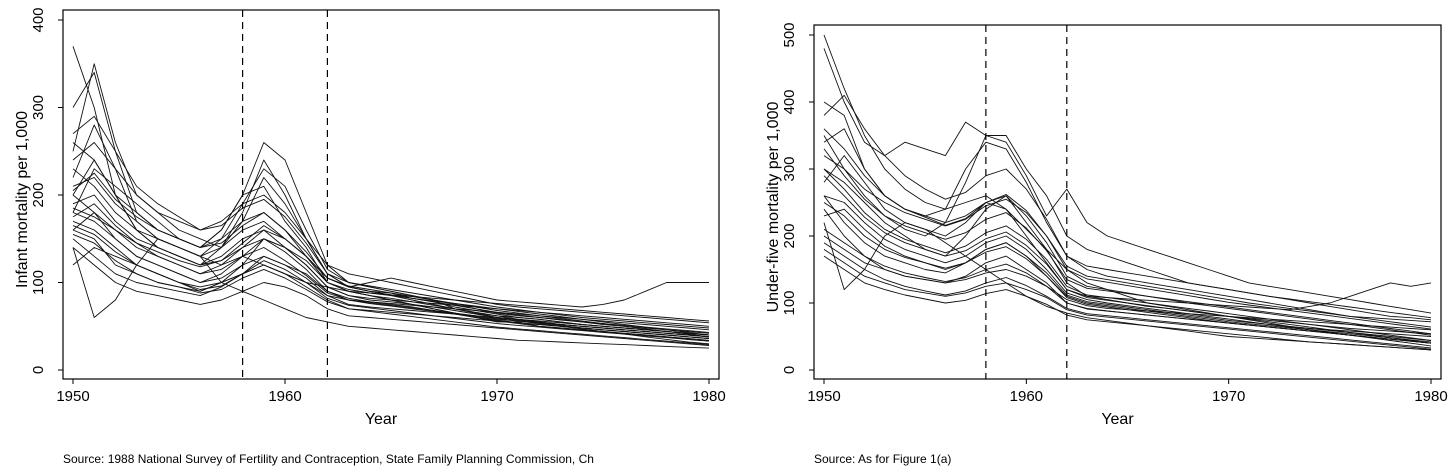 Image resolution: width=1456 pixels, height=469 pixels. Describe the element at coordinates (1117, 419) in the screenshot. I see `x-axis-title-b: Year` at that location.